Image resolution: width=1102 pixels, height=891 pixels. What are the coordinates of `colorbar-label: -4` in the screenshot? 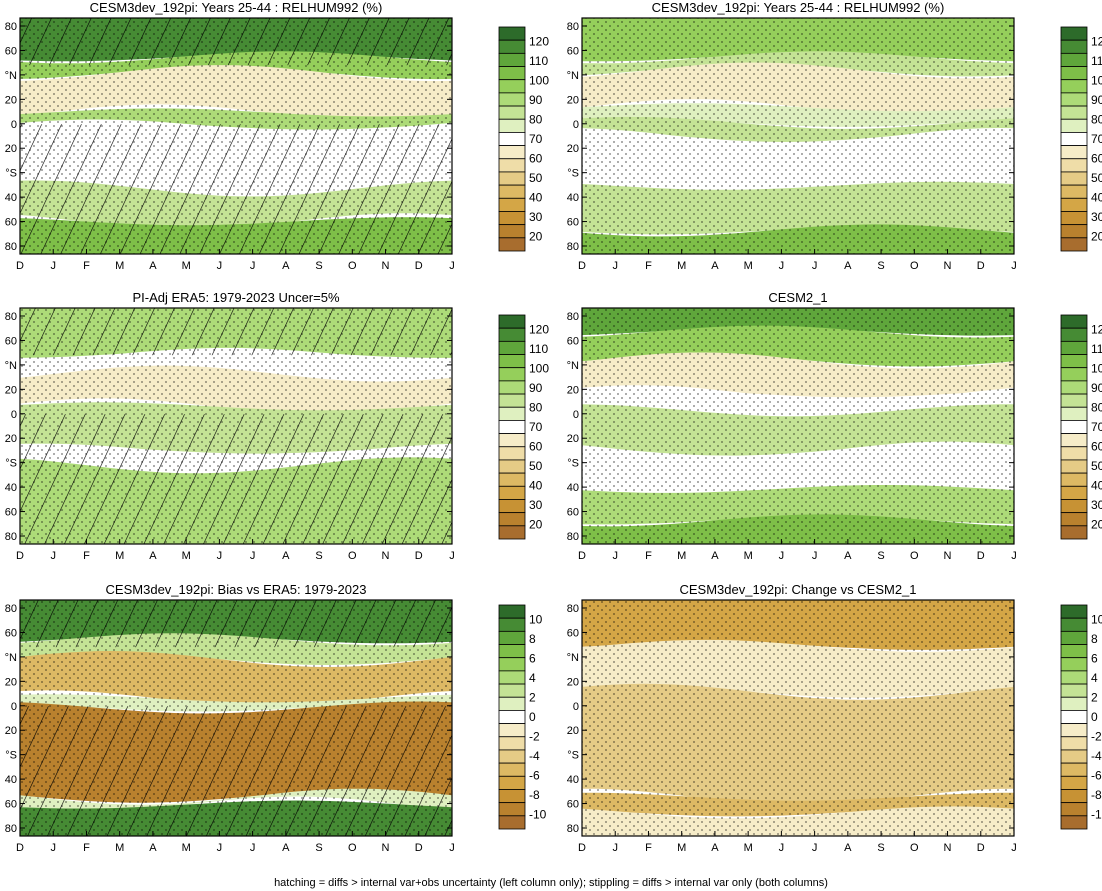 It's located at (534, 756).